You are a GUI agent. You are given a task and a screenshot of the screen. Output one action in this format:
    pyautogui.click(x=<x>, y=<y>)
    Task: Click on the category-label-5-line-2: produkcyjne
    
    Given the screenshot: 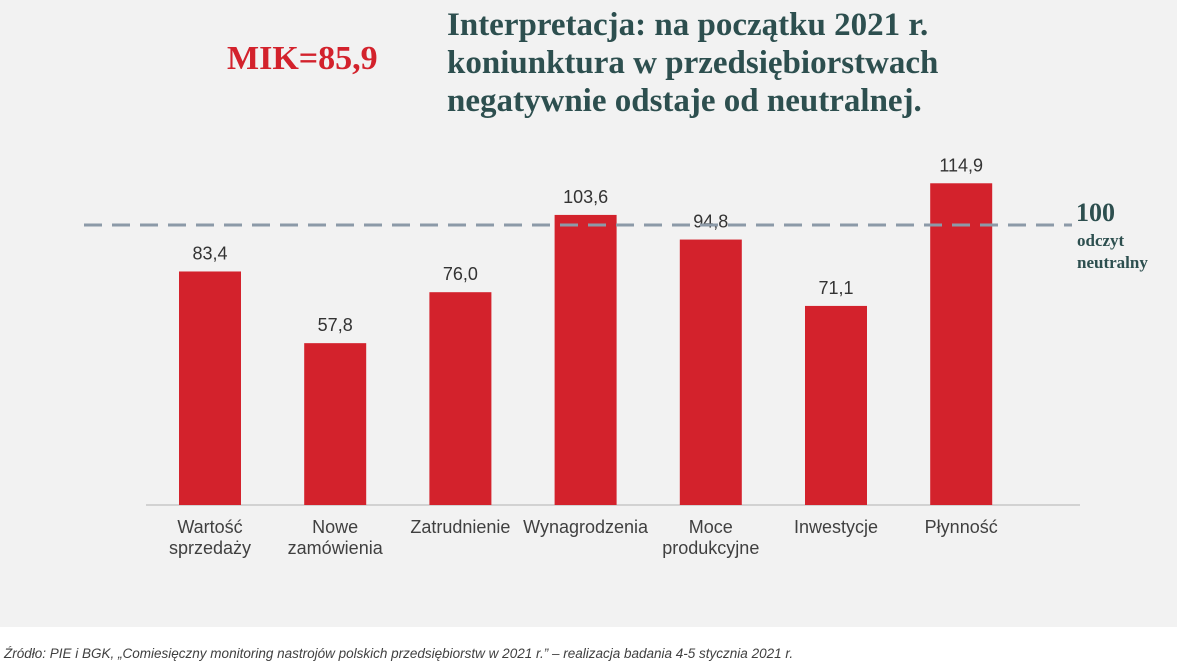 What is the action you would take?
    pyautogui.click(x=710, y=548)
    